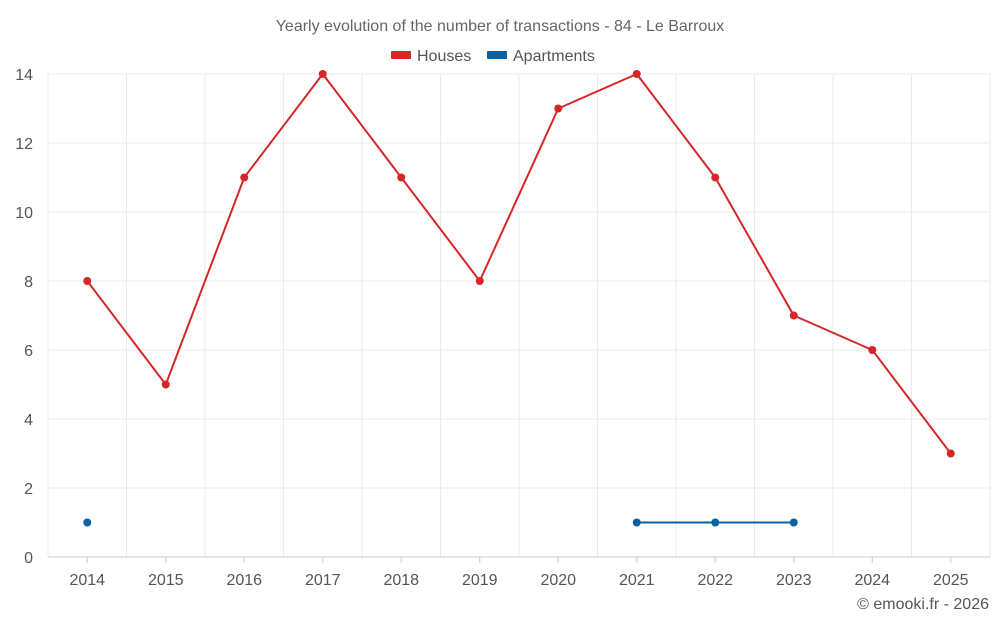  Describe the element at coordinates (28, 420) in the screenshot. I see `y-tick-label: 4` at that location.